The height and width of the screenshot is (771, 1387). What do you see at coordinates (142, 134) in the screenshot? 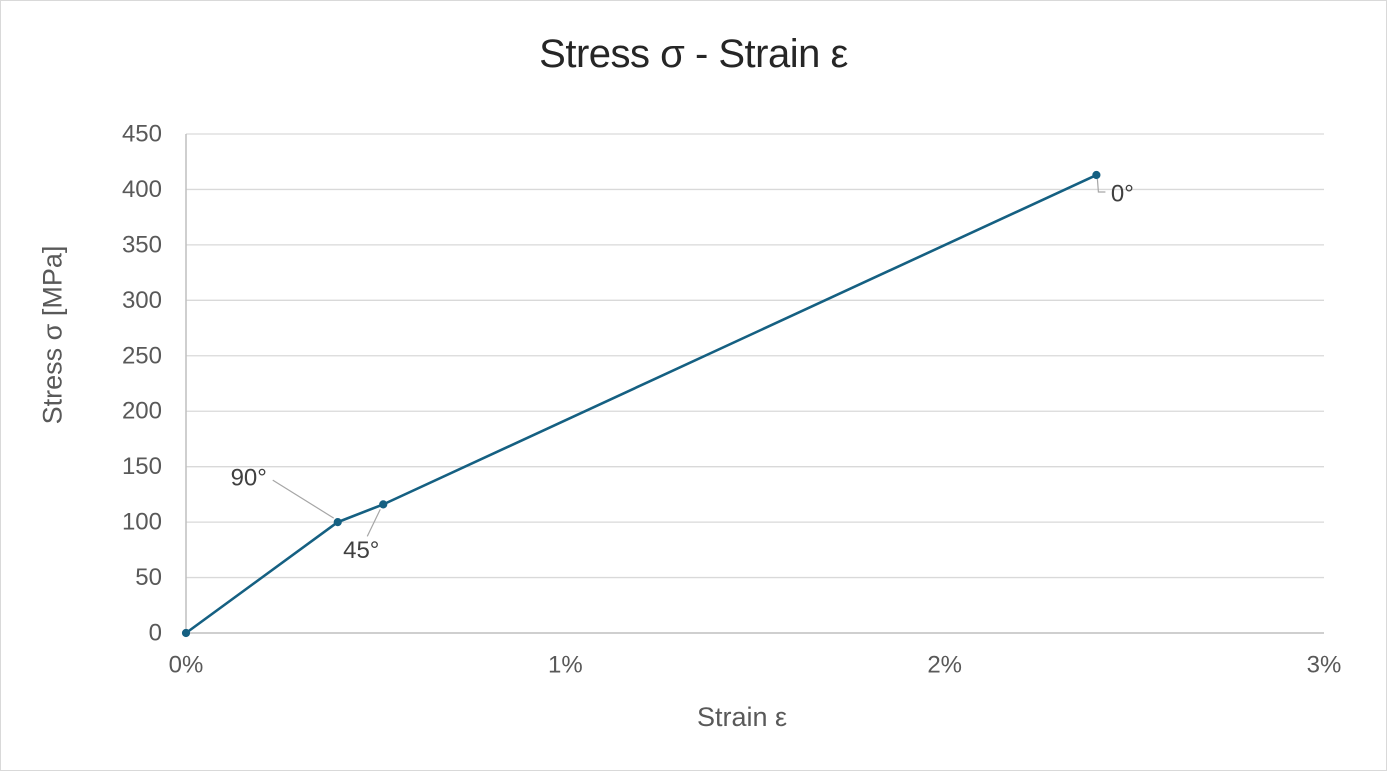
I see `y-tick-label-450: 450` at bounding box center [142, 134].